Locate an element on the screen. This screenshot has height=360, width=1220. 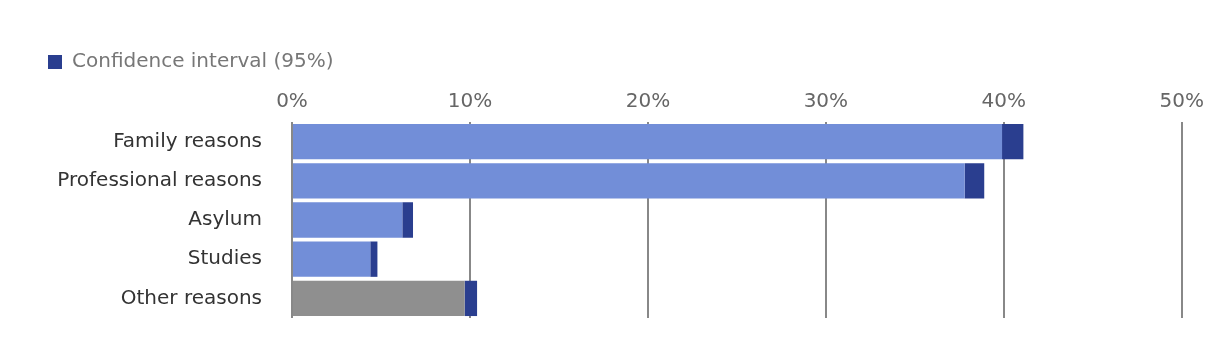
x-tick-label: 50% is located at coordinates (1181, 100).